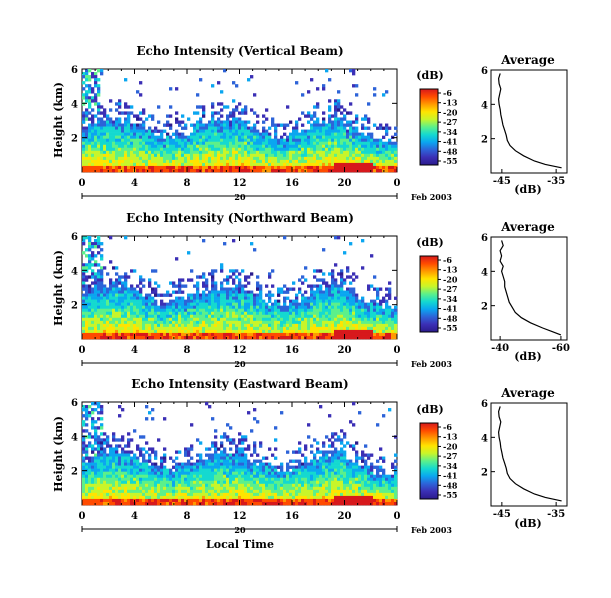 The image size is (611, 598). Describe the element at coordinates (74, 237) in the screenshot. I see `y-tick-label: 6` at that location.